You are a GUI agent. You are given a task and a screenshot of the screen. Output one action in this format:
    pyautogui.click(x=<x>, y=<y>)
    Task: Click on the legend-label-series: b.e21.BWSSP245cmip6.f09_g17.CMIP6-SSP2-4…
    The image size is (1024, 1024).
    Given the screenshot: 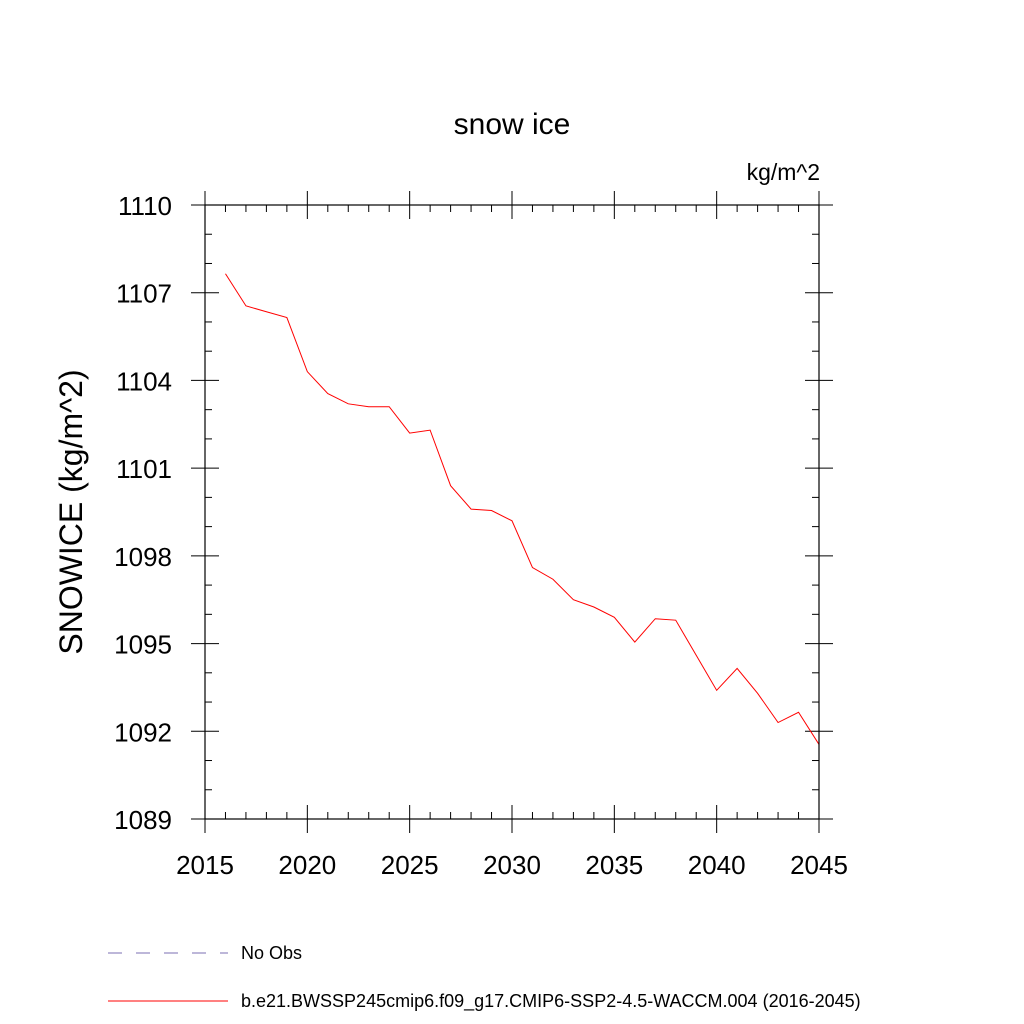 What is the action you would take?
    pyautogui.click(x=551, y=1001)
    